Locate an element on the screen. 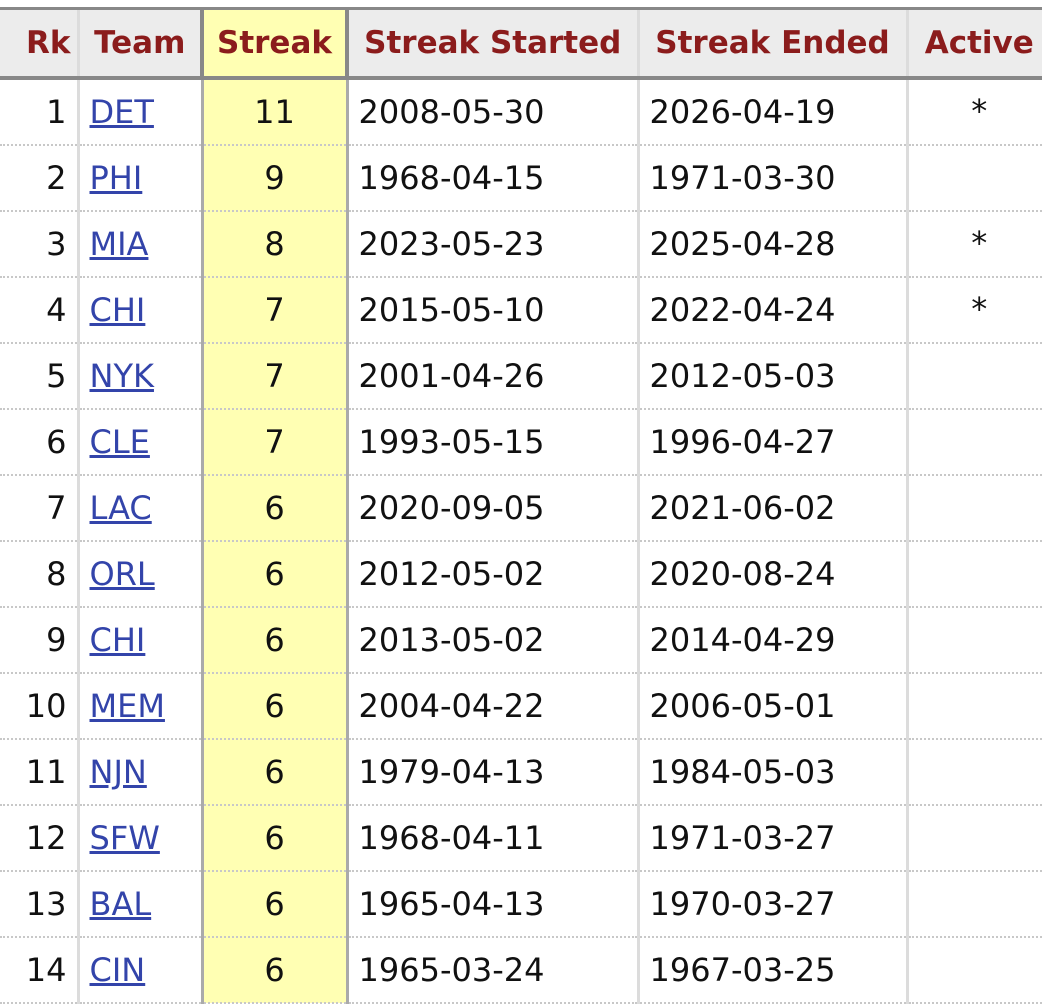  streak-ended-cell: 1970-03-27 is located at coordinates (771, 904).